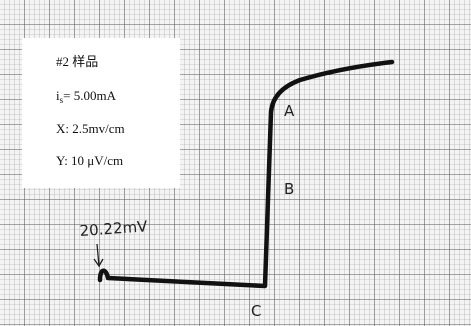 The width and height of the screenshot is (471, 326). Describe the element at coordinates (90, 128) in the screenshot. I see `legend-x-scale: X: 2.5mv/cm` at that location.